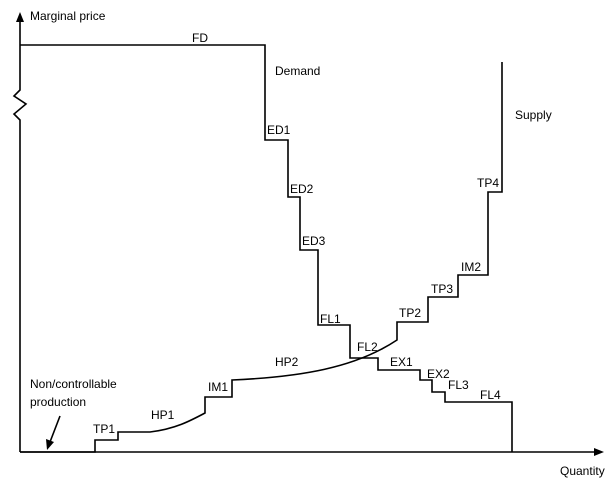 The width and height of the screenshot is (608, 481). Describe the element at coordinates (200, 38) in the screenshot. I see `step-label: FD` at that location.